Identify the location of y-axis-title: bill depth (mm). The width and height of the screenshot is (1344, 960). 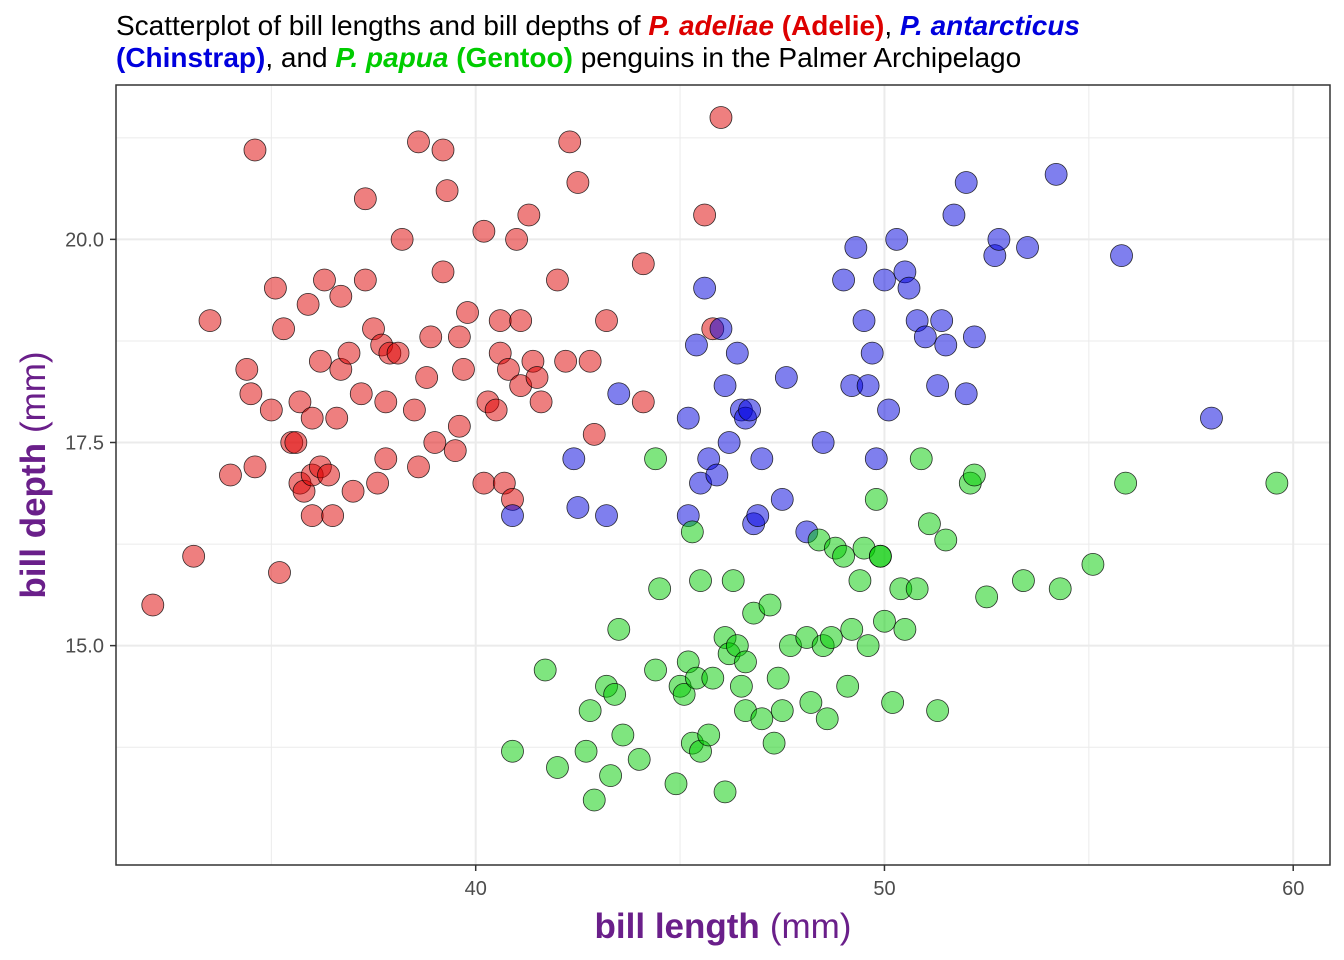
(33, 474).